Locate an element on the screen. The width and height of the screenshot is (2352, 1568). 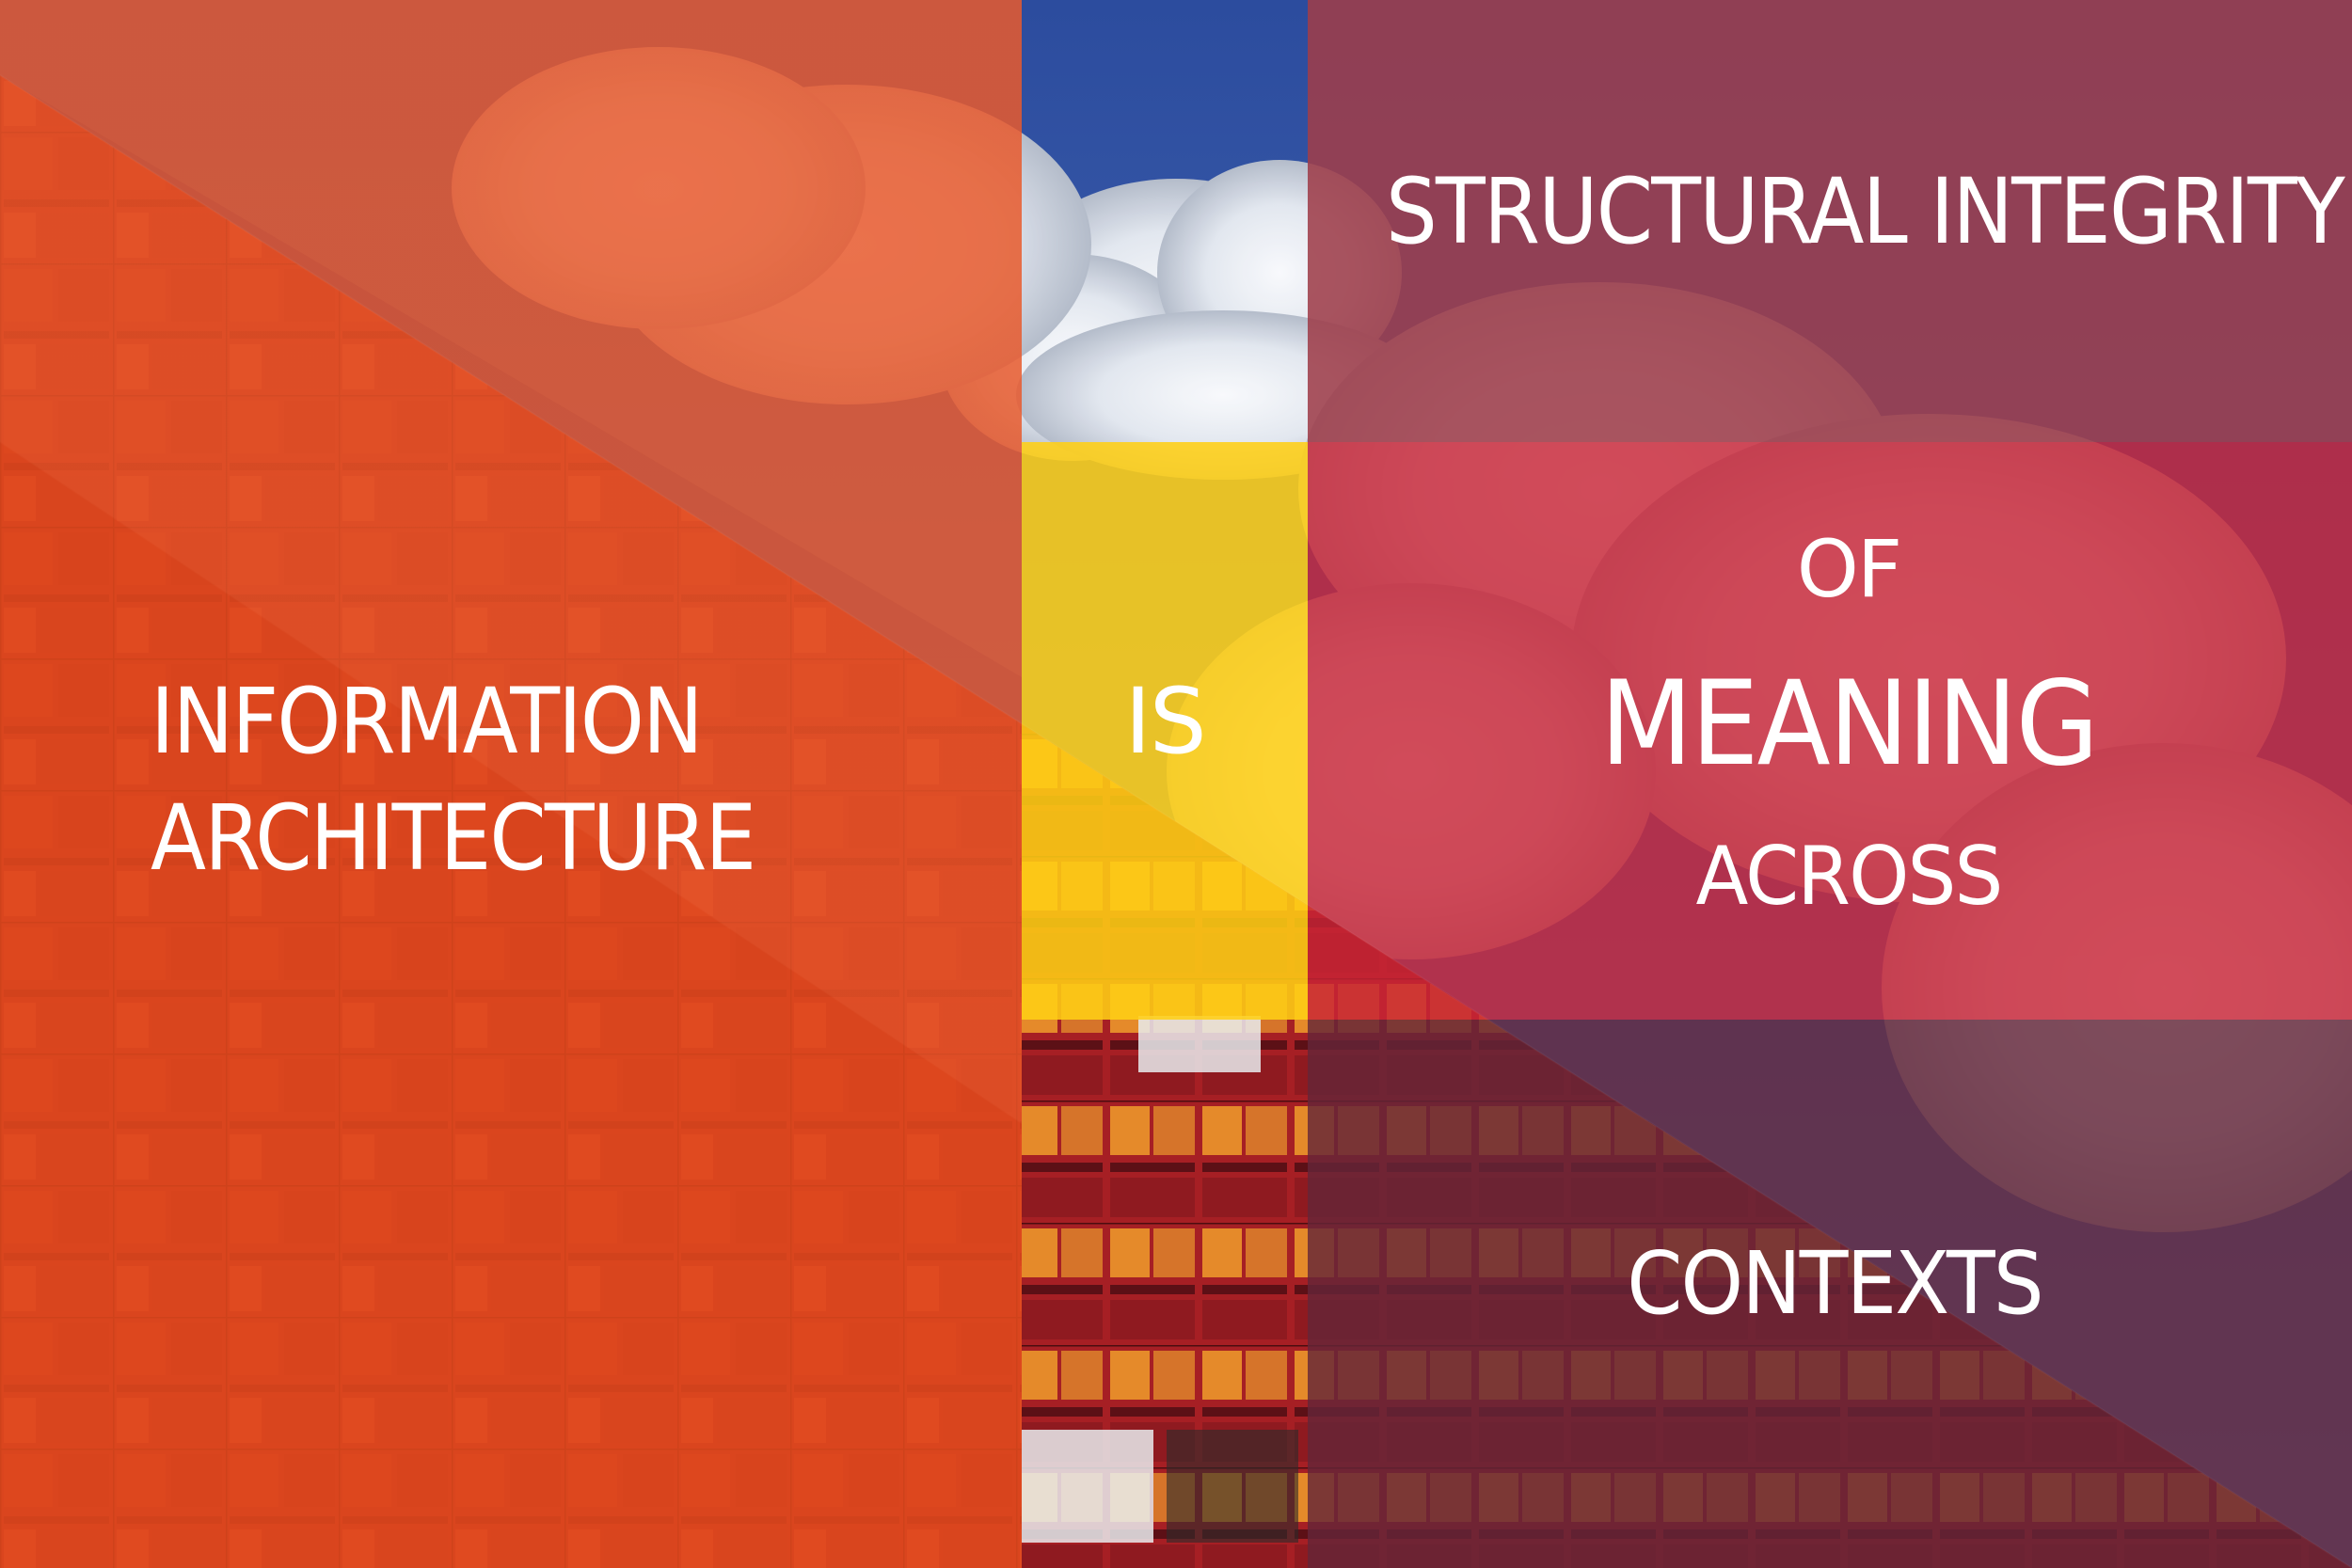
middle-sky-panel is located at coordinates (1165, 221).